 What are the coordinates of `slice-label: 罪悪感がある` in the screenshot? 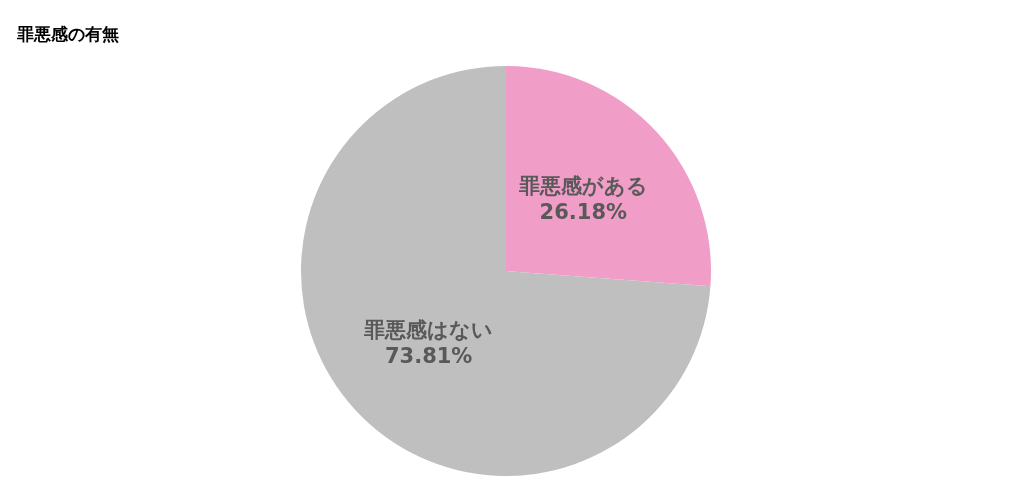 It's located at (582, 186).